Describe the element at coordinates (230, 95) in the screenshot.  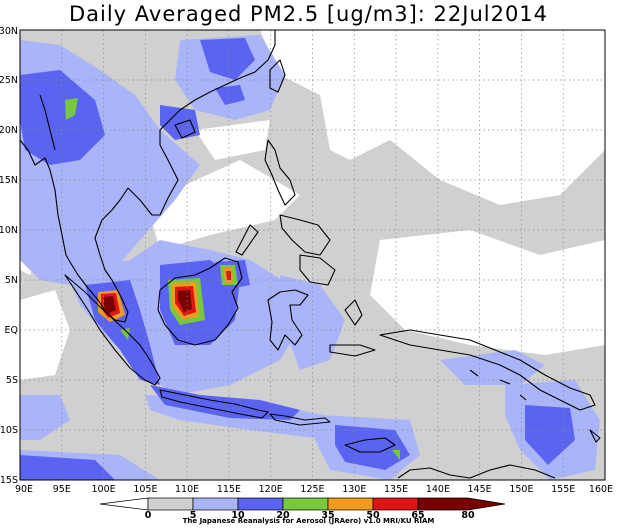
I see `blue-taiwan-coast` at that location.